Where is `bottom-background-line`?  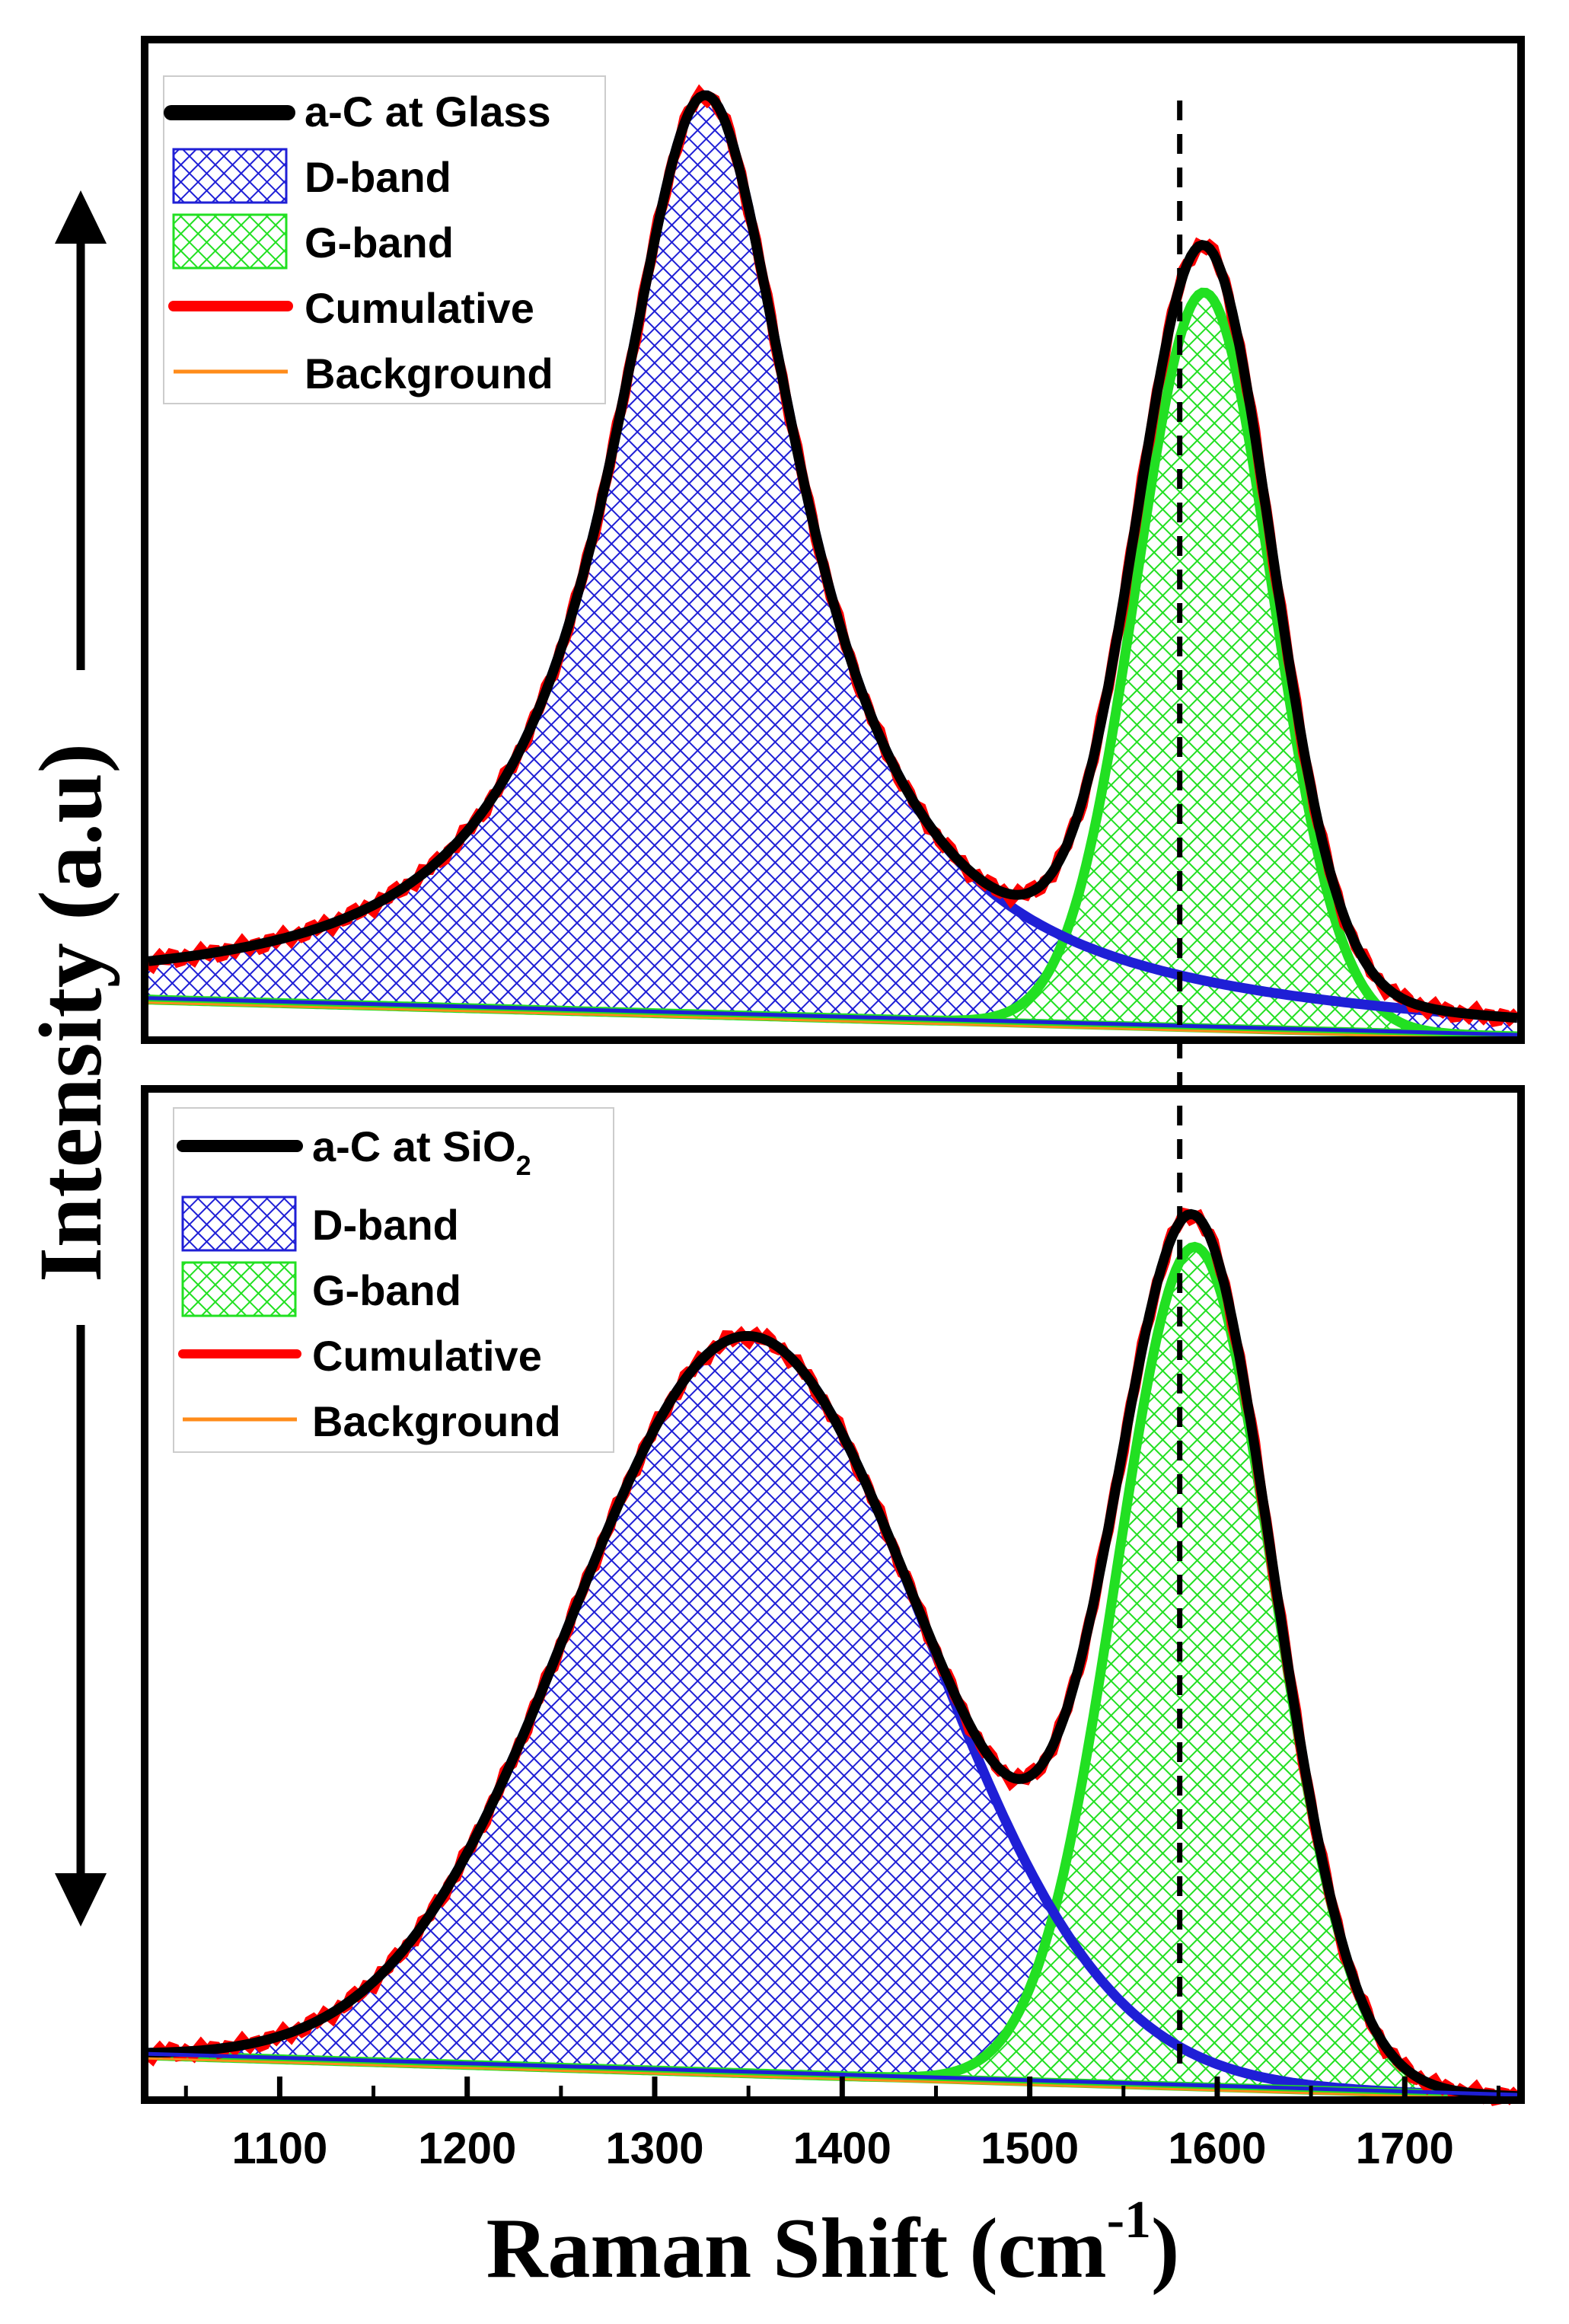 bottom-background-line is located at coordinates (833, 2079).